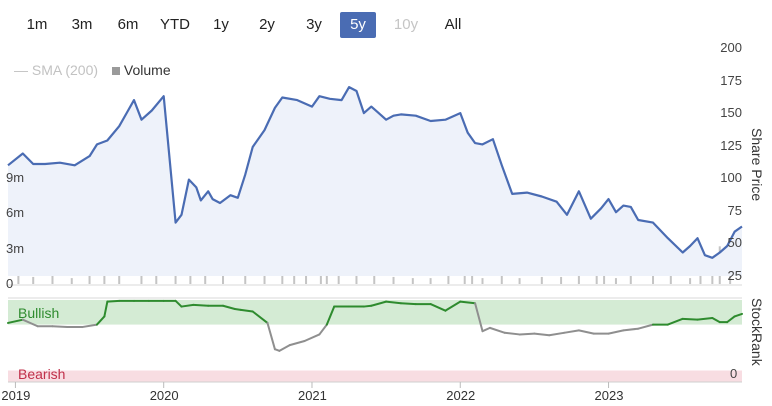 The height and width of the screenshot is (406, 772). Describe the element at coordinates (757, 332) in the screenshot. I see `stockrank-axis-title: StockRank` at that location.